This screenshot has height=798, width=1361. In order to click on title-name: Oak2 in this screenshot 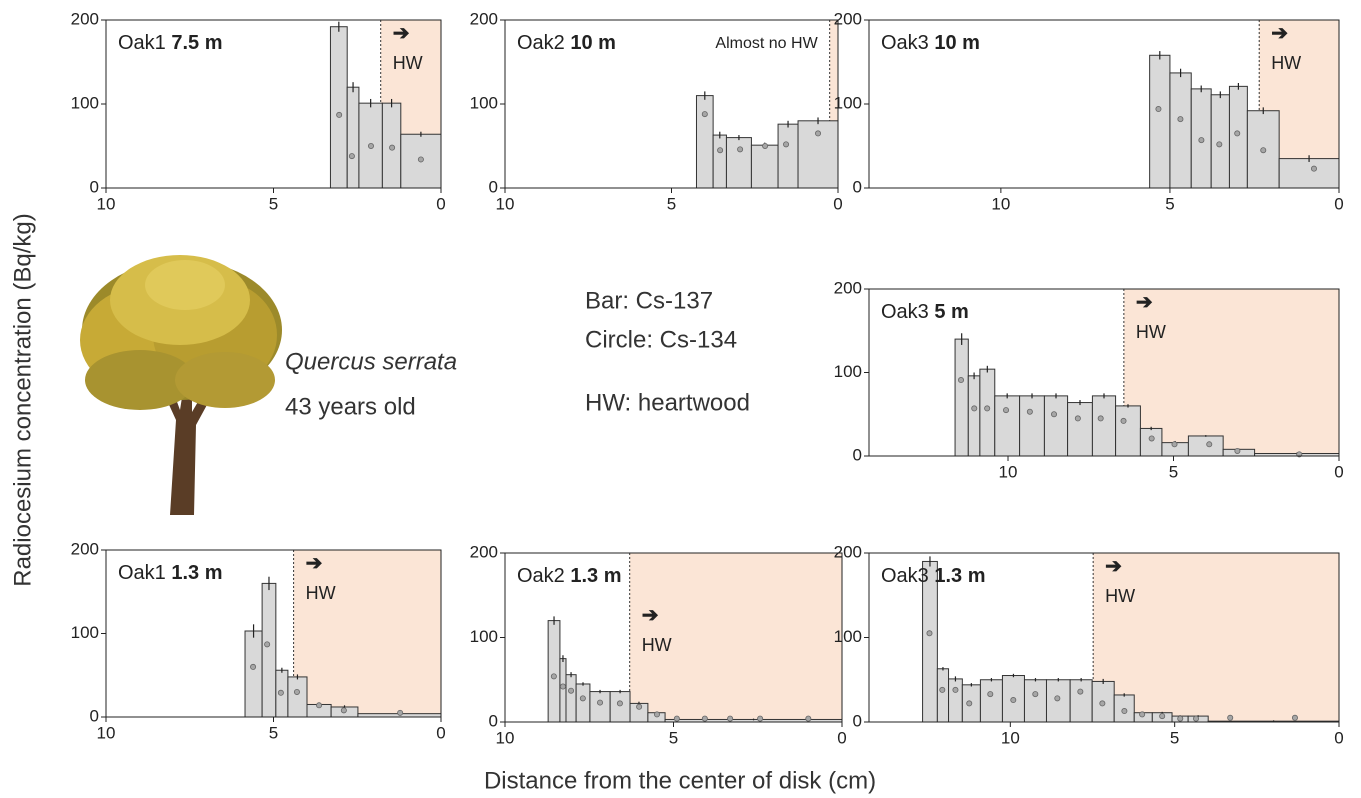, I will do `click(541, 43)`.